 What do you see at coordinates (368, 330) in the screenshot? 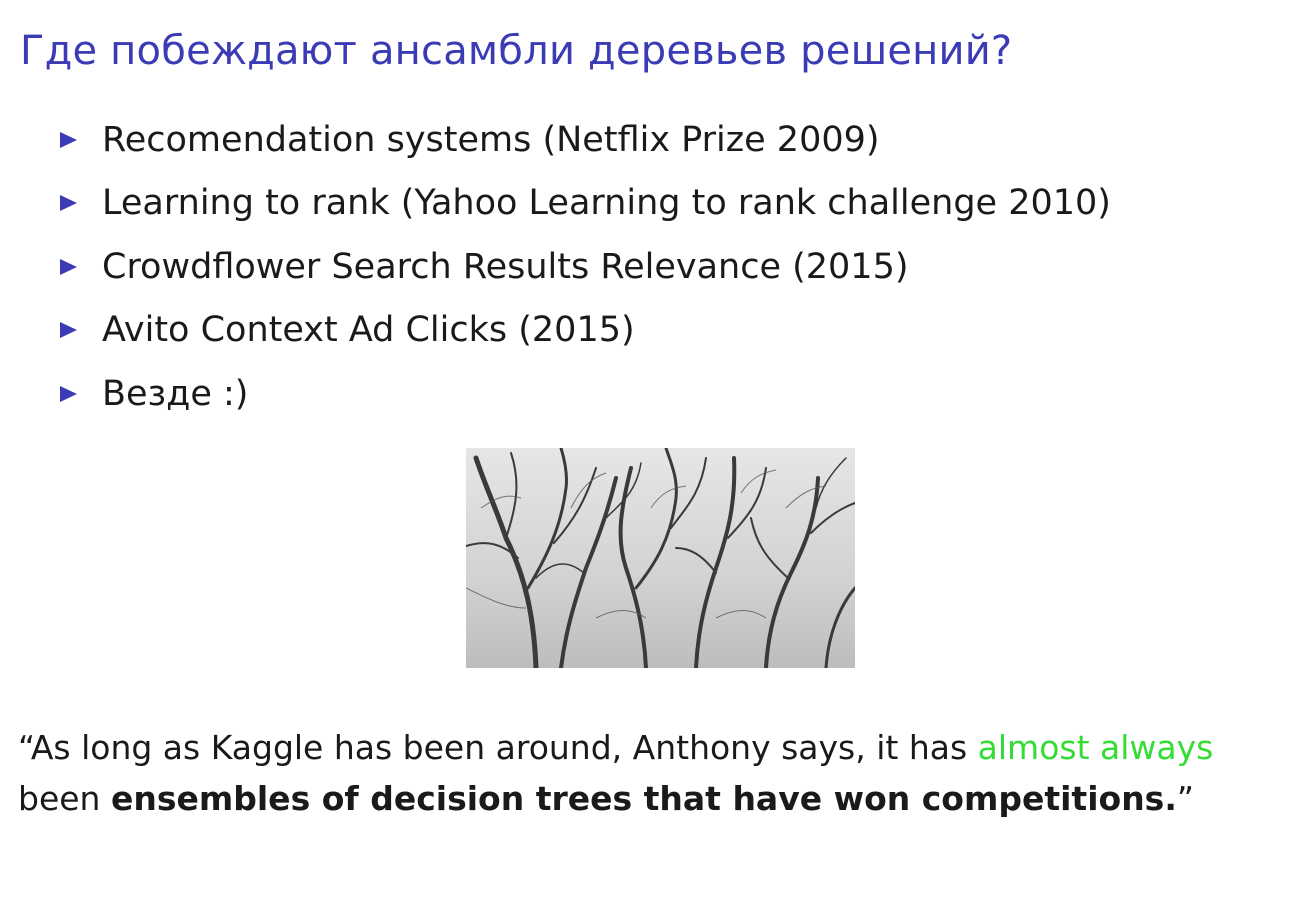
I see `bullet-text: Avito Context Ad Clicks (2015)` at bounding box center [368, 330].